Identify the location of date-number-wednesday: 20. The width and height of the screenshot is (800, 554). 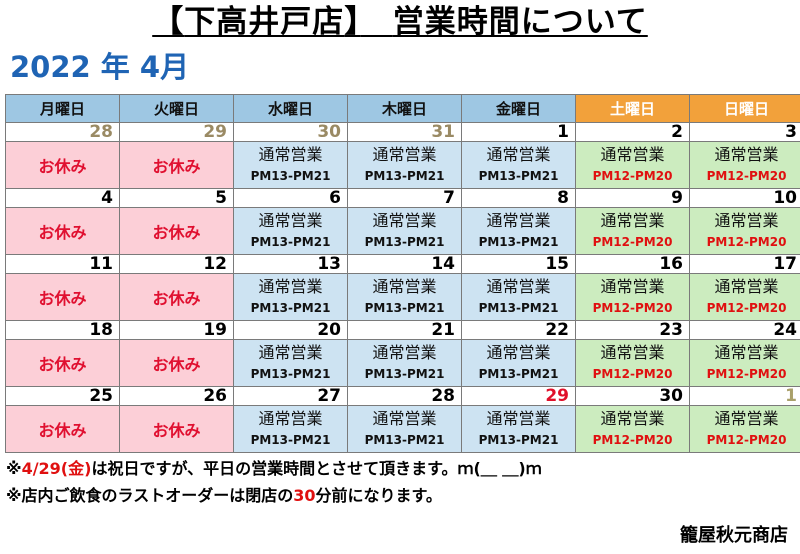
(290, 330).